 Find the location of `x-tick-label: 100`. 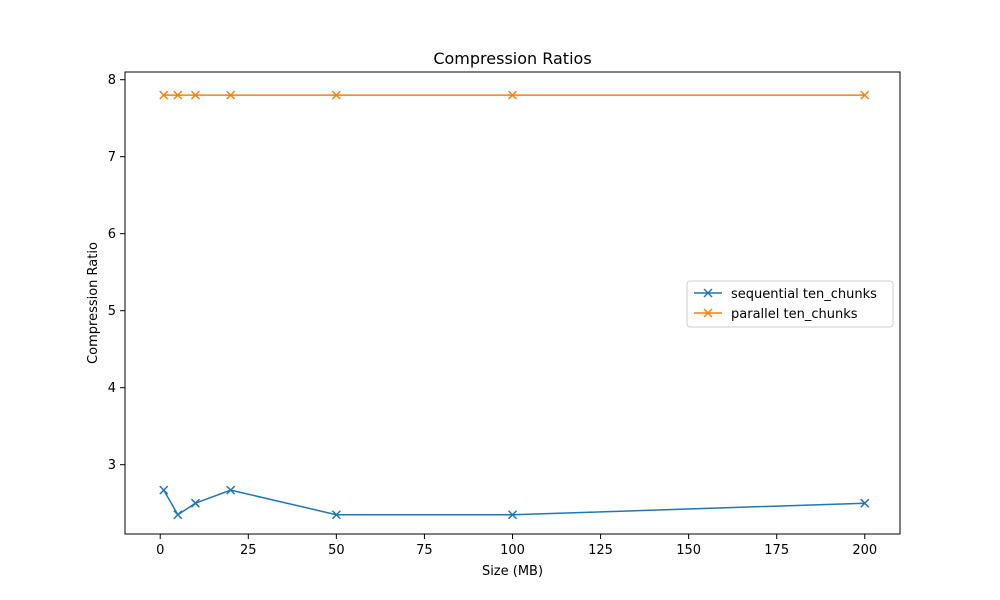

x-tick-label: 100 is located at coordinates (512, 550).